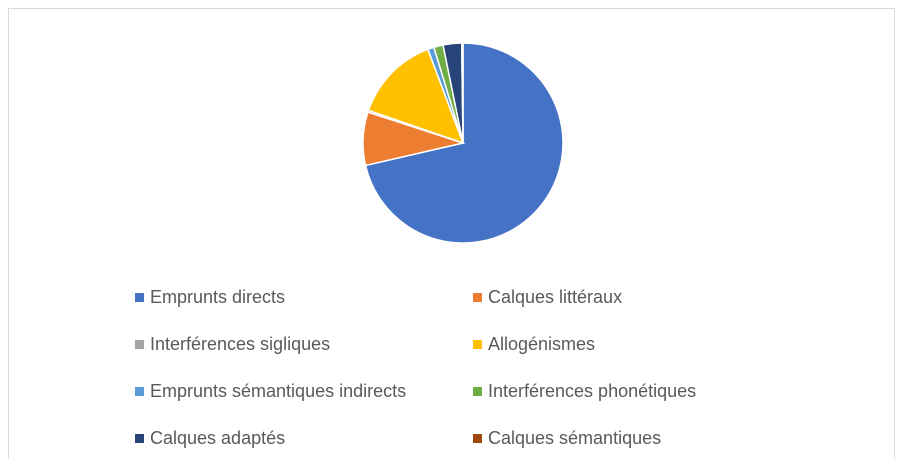  Describe the element at coordinates (217, 438) in the screenshot. I see `legend-label: Calques adaptés` at that location.